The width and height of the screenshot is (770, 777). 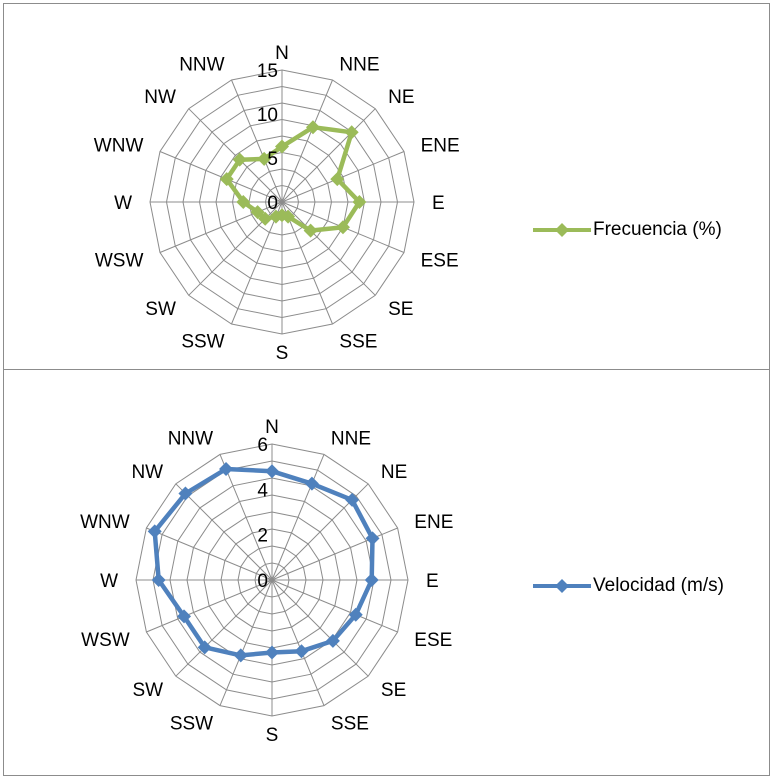 What do you see at coordinates (267, 115) in the screenshot?
I see `radial-tick-label: 10` at bounding box center [267, 115].